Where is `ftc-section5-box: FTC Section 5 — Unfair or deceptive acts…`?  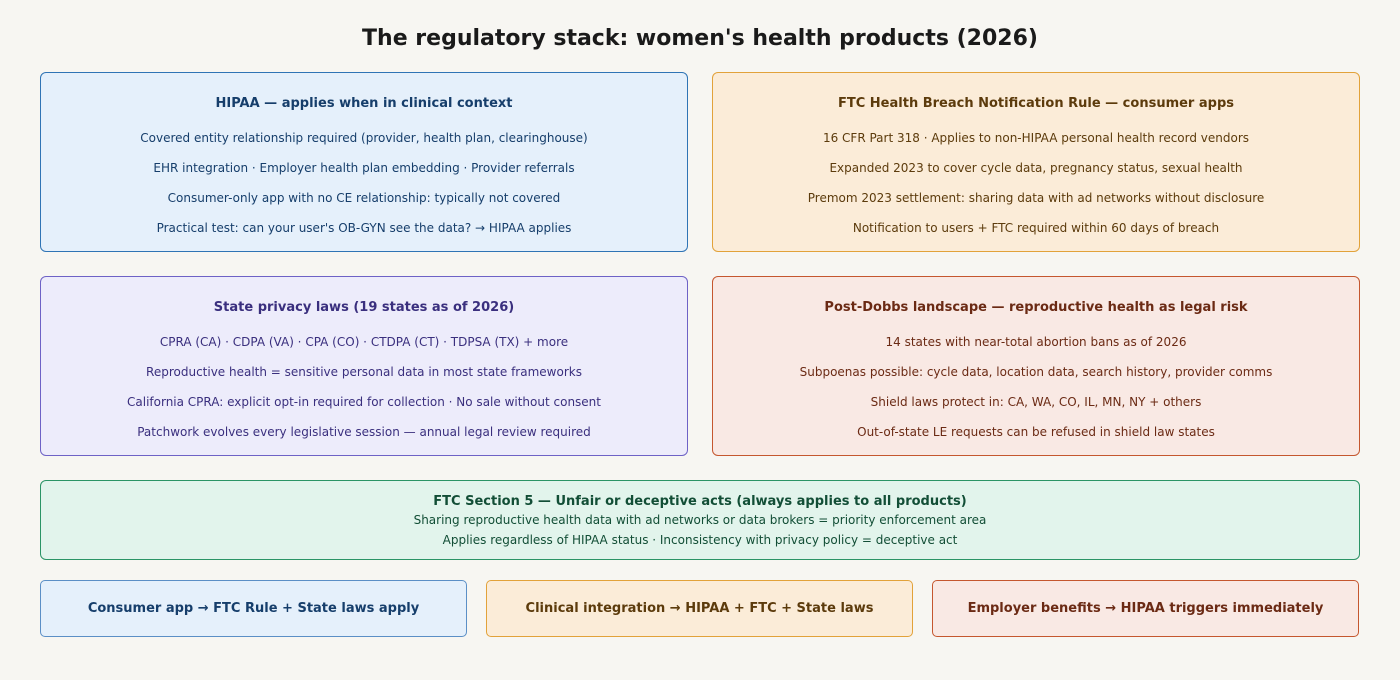
ftc-section5-box: FTC Section 5 — Unfair or deceptive acts… is located at coordinates (700, 520).